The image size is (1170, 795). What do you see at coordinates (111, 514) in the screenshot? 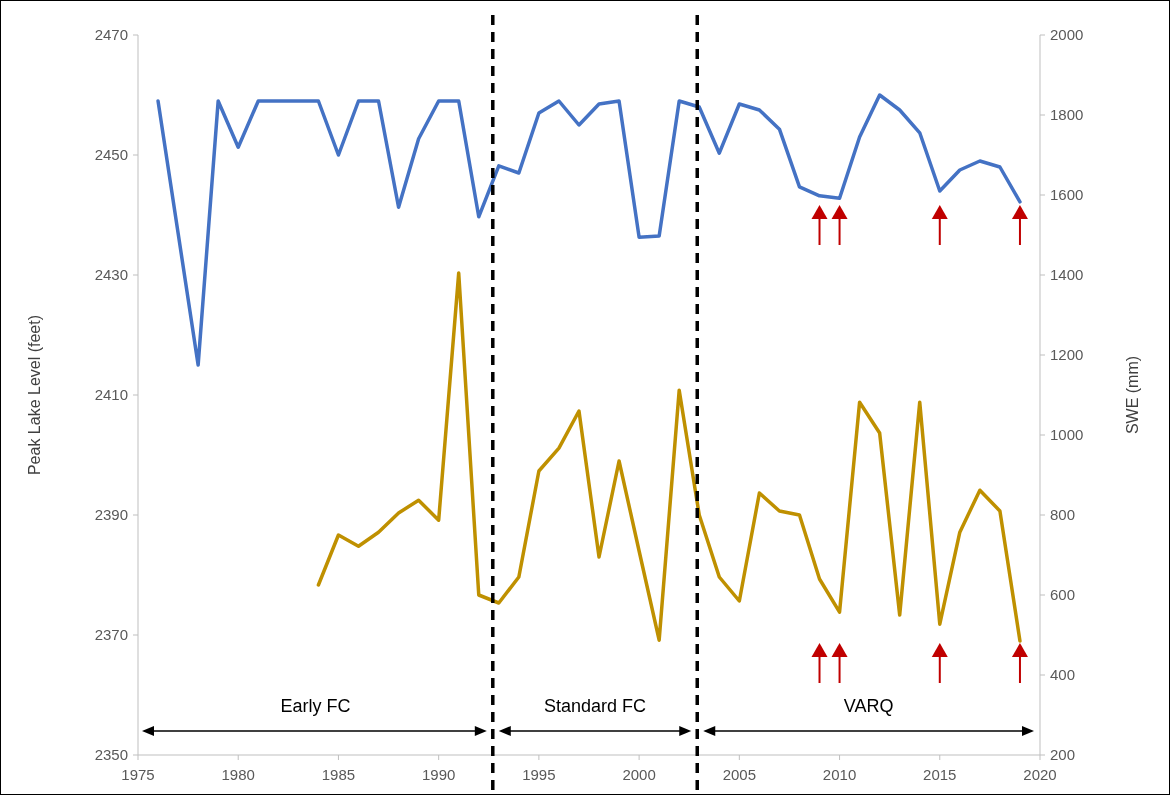
I see `y-tick-label: 2390` at bounding box center [111, 514].